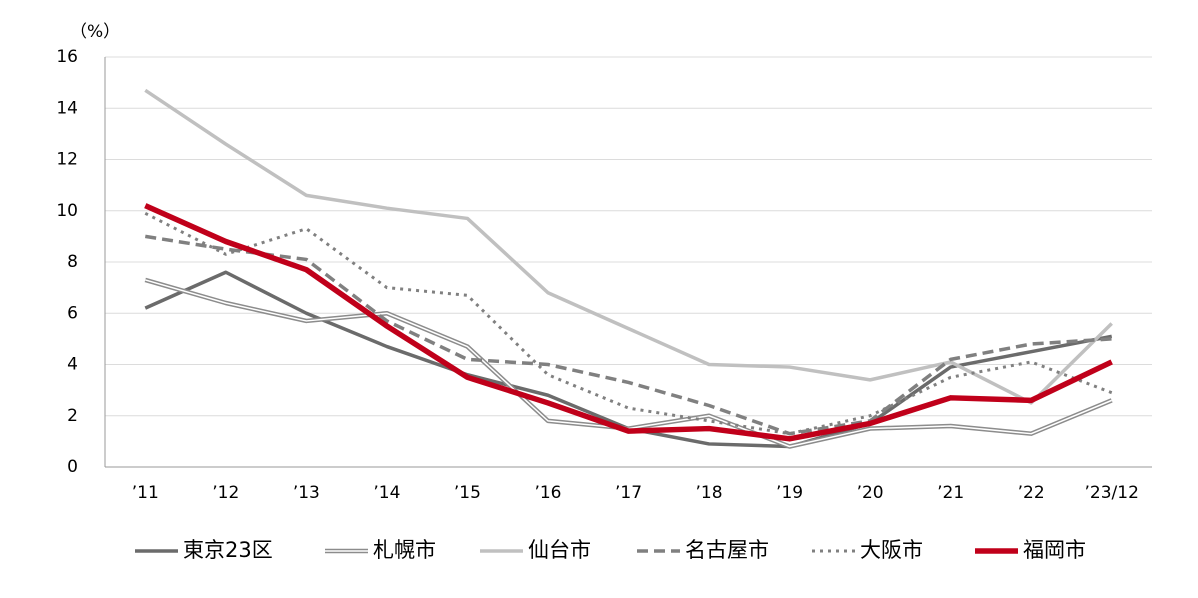  Describe the element at coordinates (789, 493) in the screenshot. I see `x-tick-label: ’19` at that location.